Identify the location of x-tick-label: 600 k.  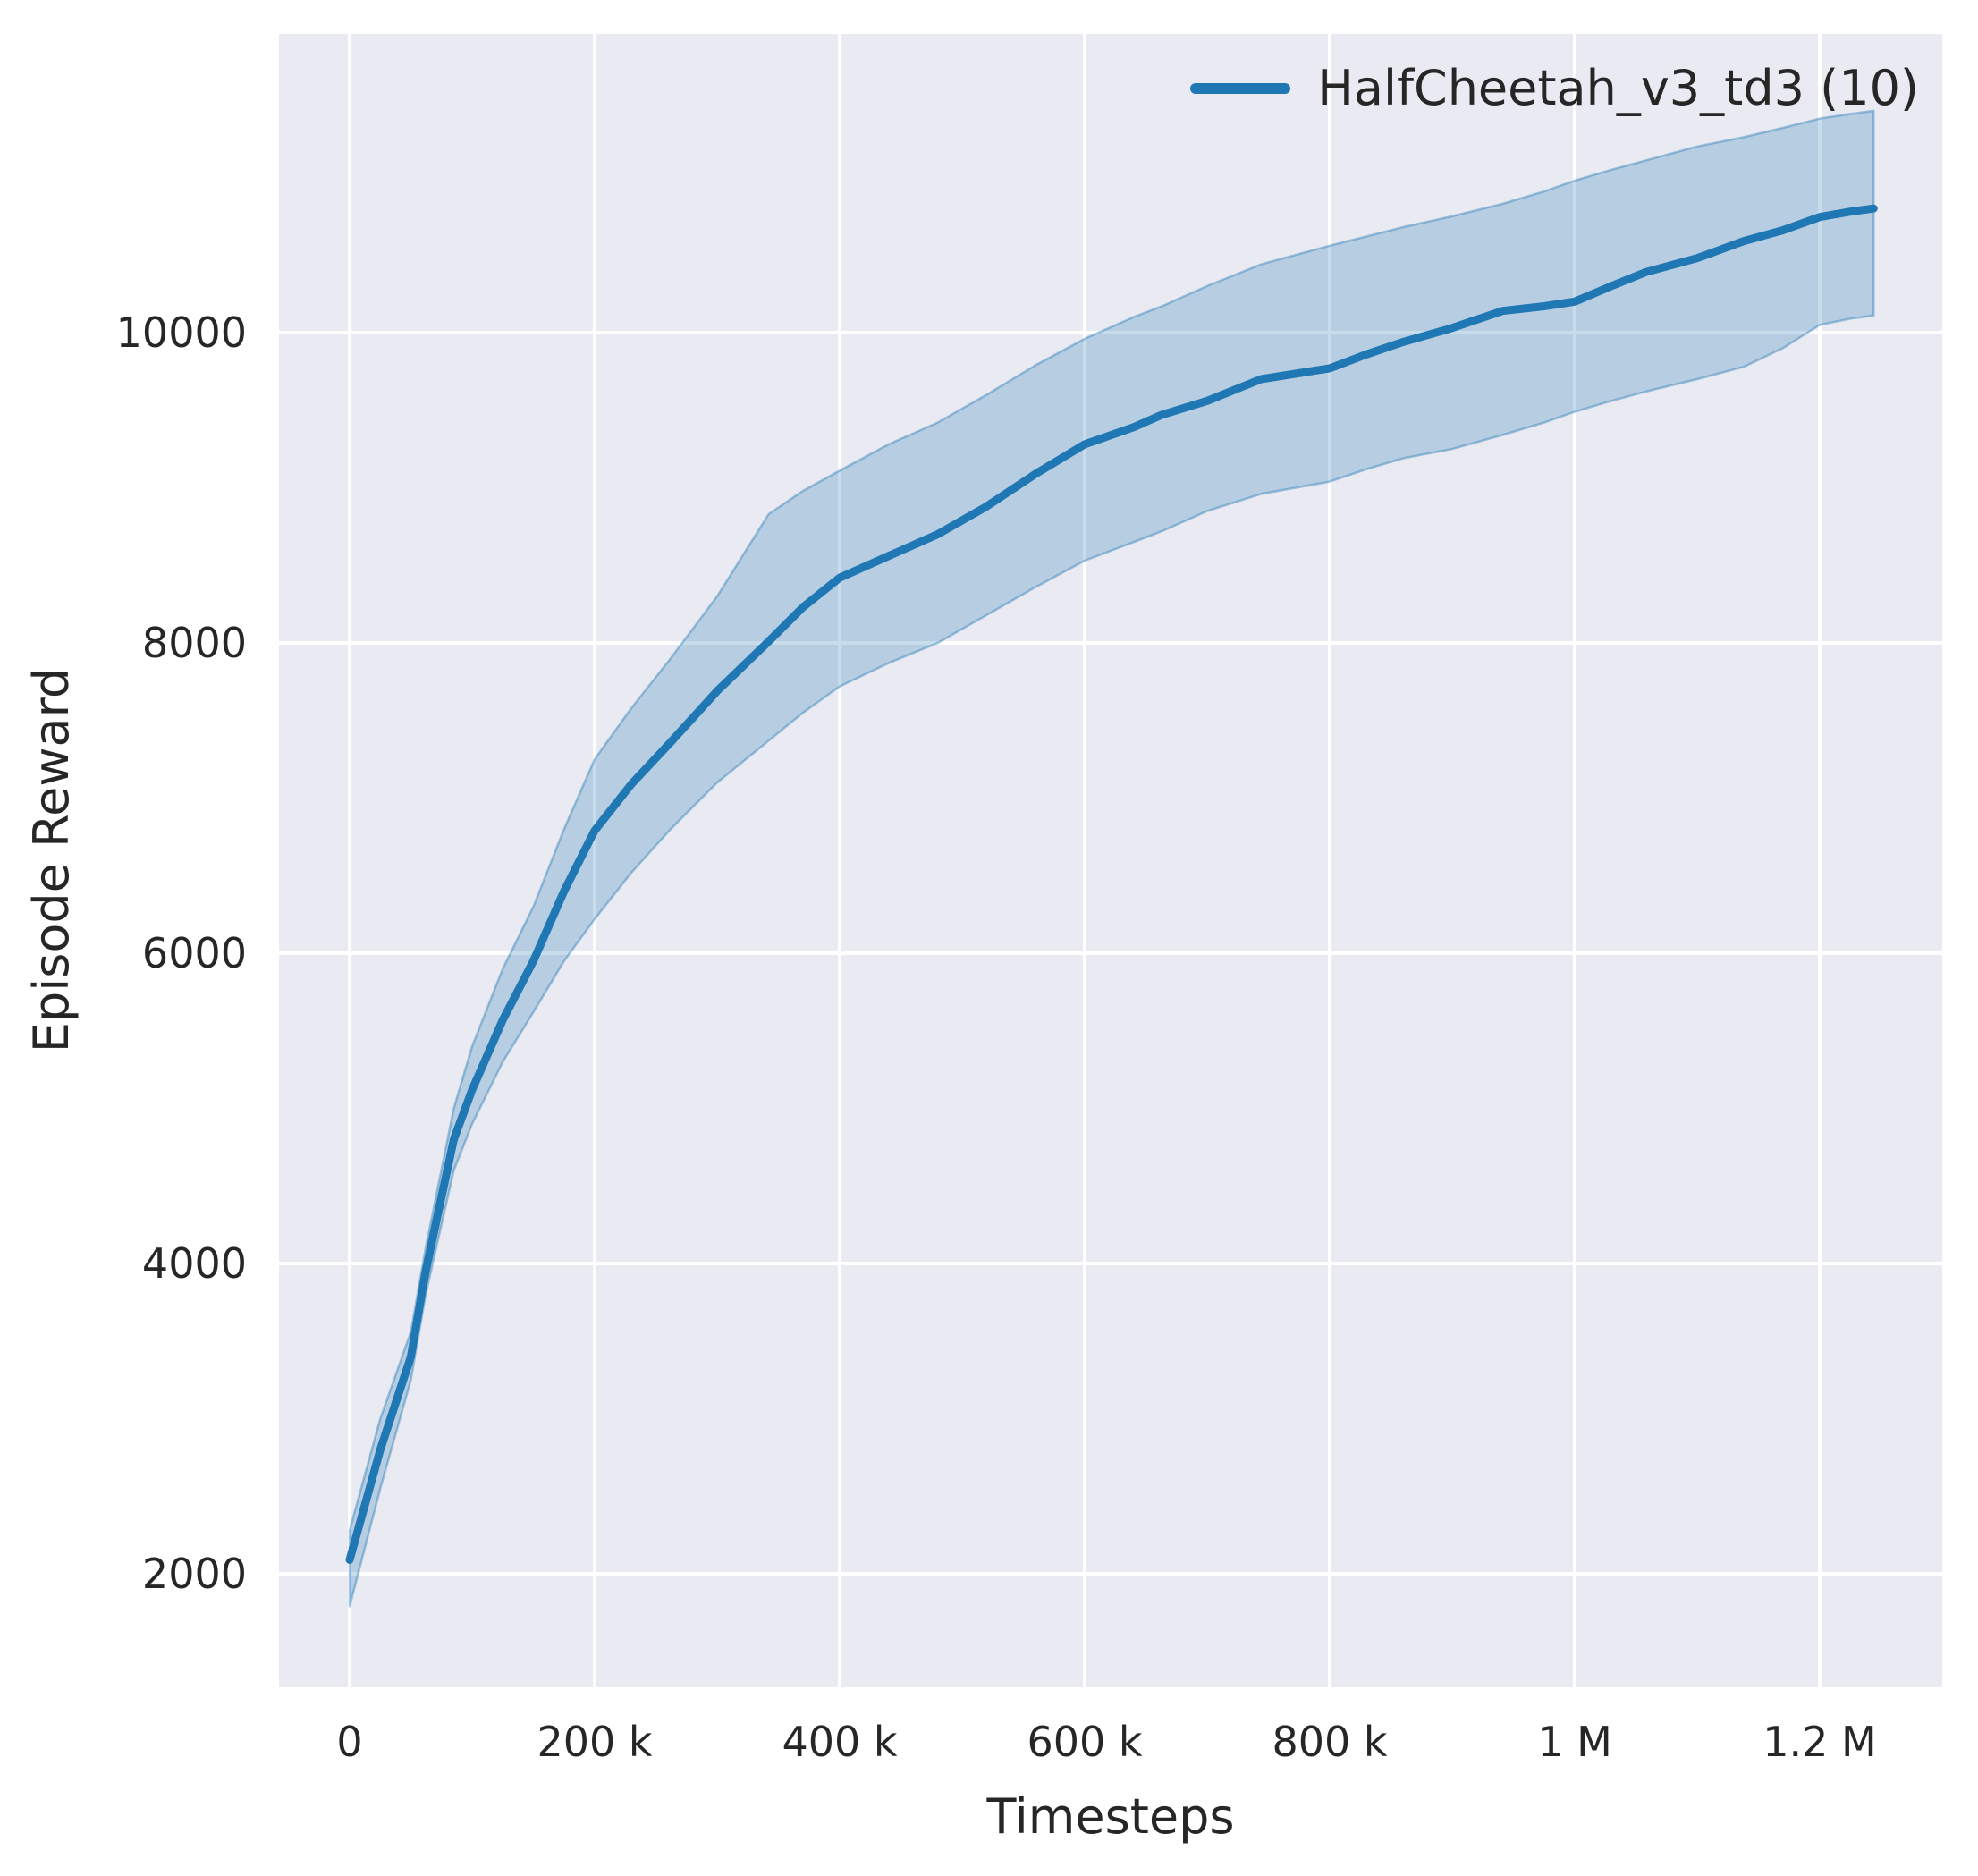
(1085, 1742).